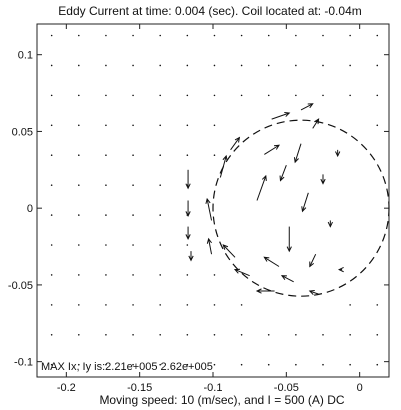 This screenshot has height=410, width=401. Describe the element at coordinates (23, 363) in the screenshot. I see `y-tick-label: -0.1` at that location.